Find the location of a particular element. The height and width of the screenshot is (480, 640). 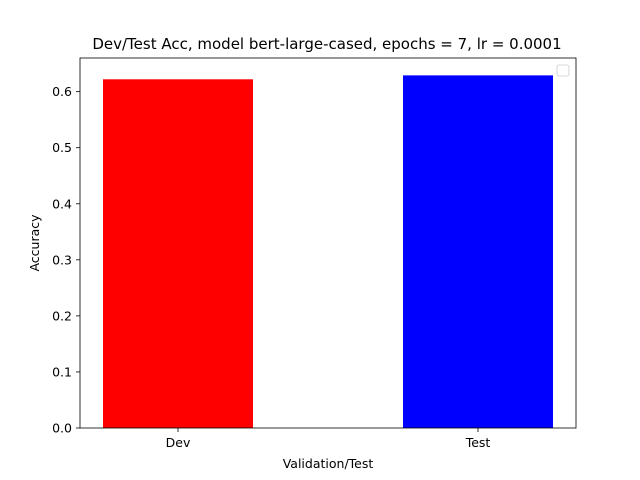

y-axis-ticks: 0.0 0.1 0.2 0.3 0.4 0.5 0.6 is located at coordinates (66, 260).